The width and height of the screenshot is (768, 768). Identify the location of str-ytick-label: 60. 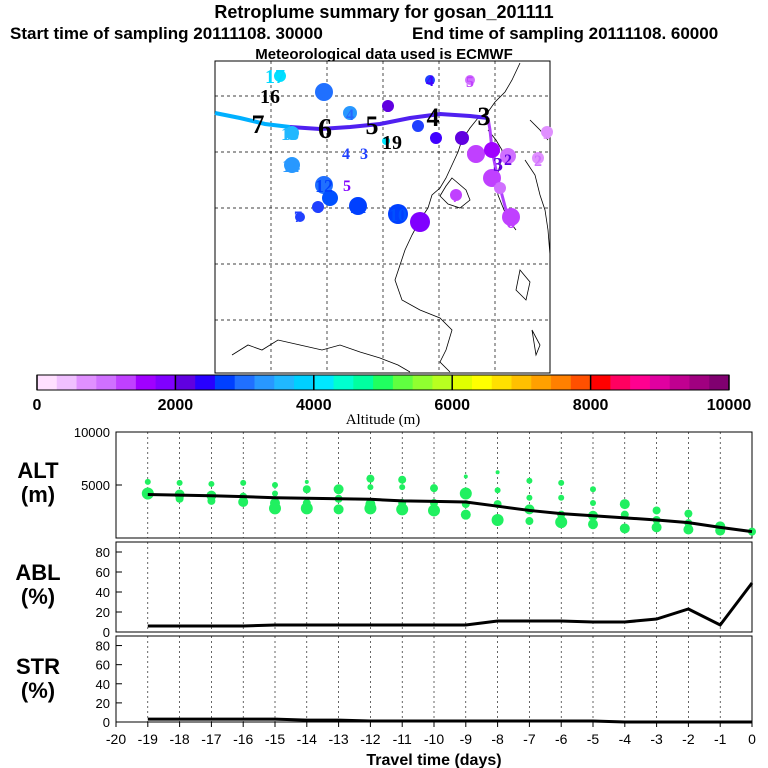
(103, 665).